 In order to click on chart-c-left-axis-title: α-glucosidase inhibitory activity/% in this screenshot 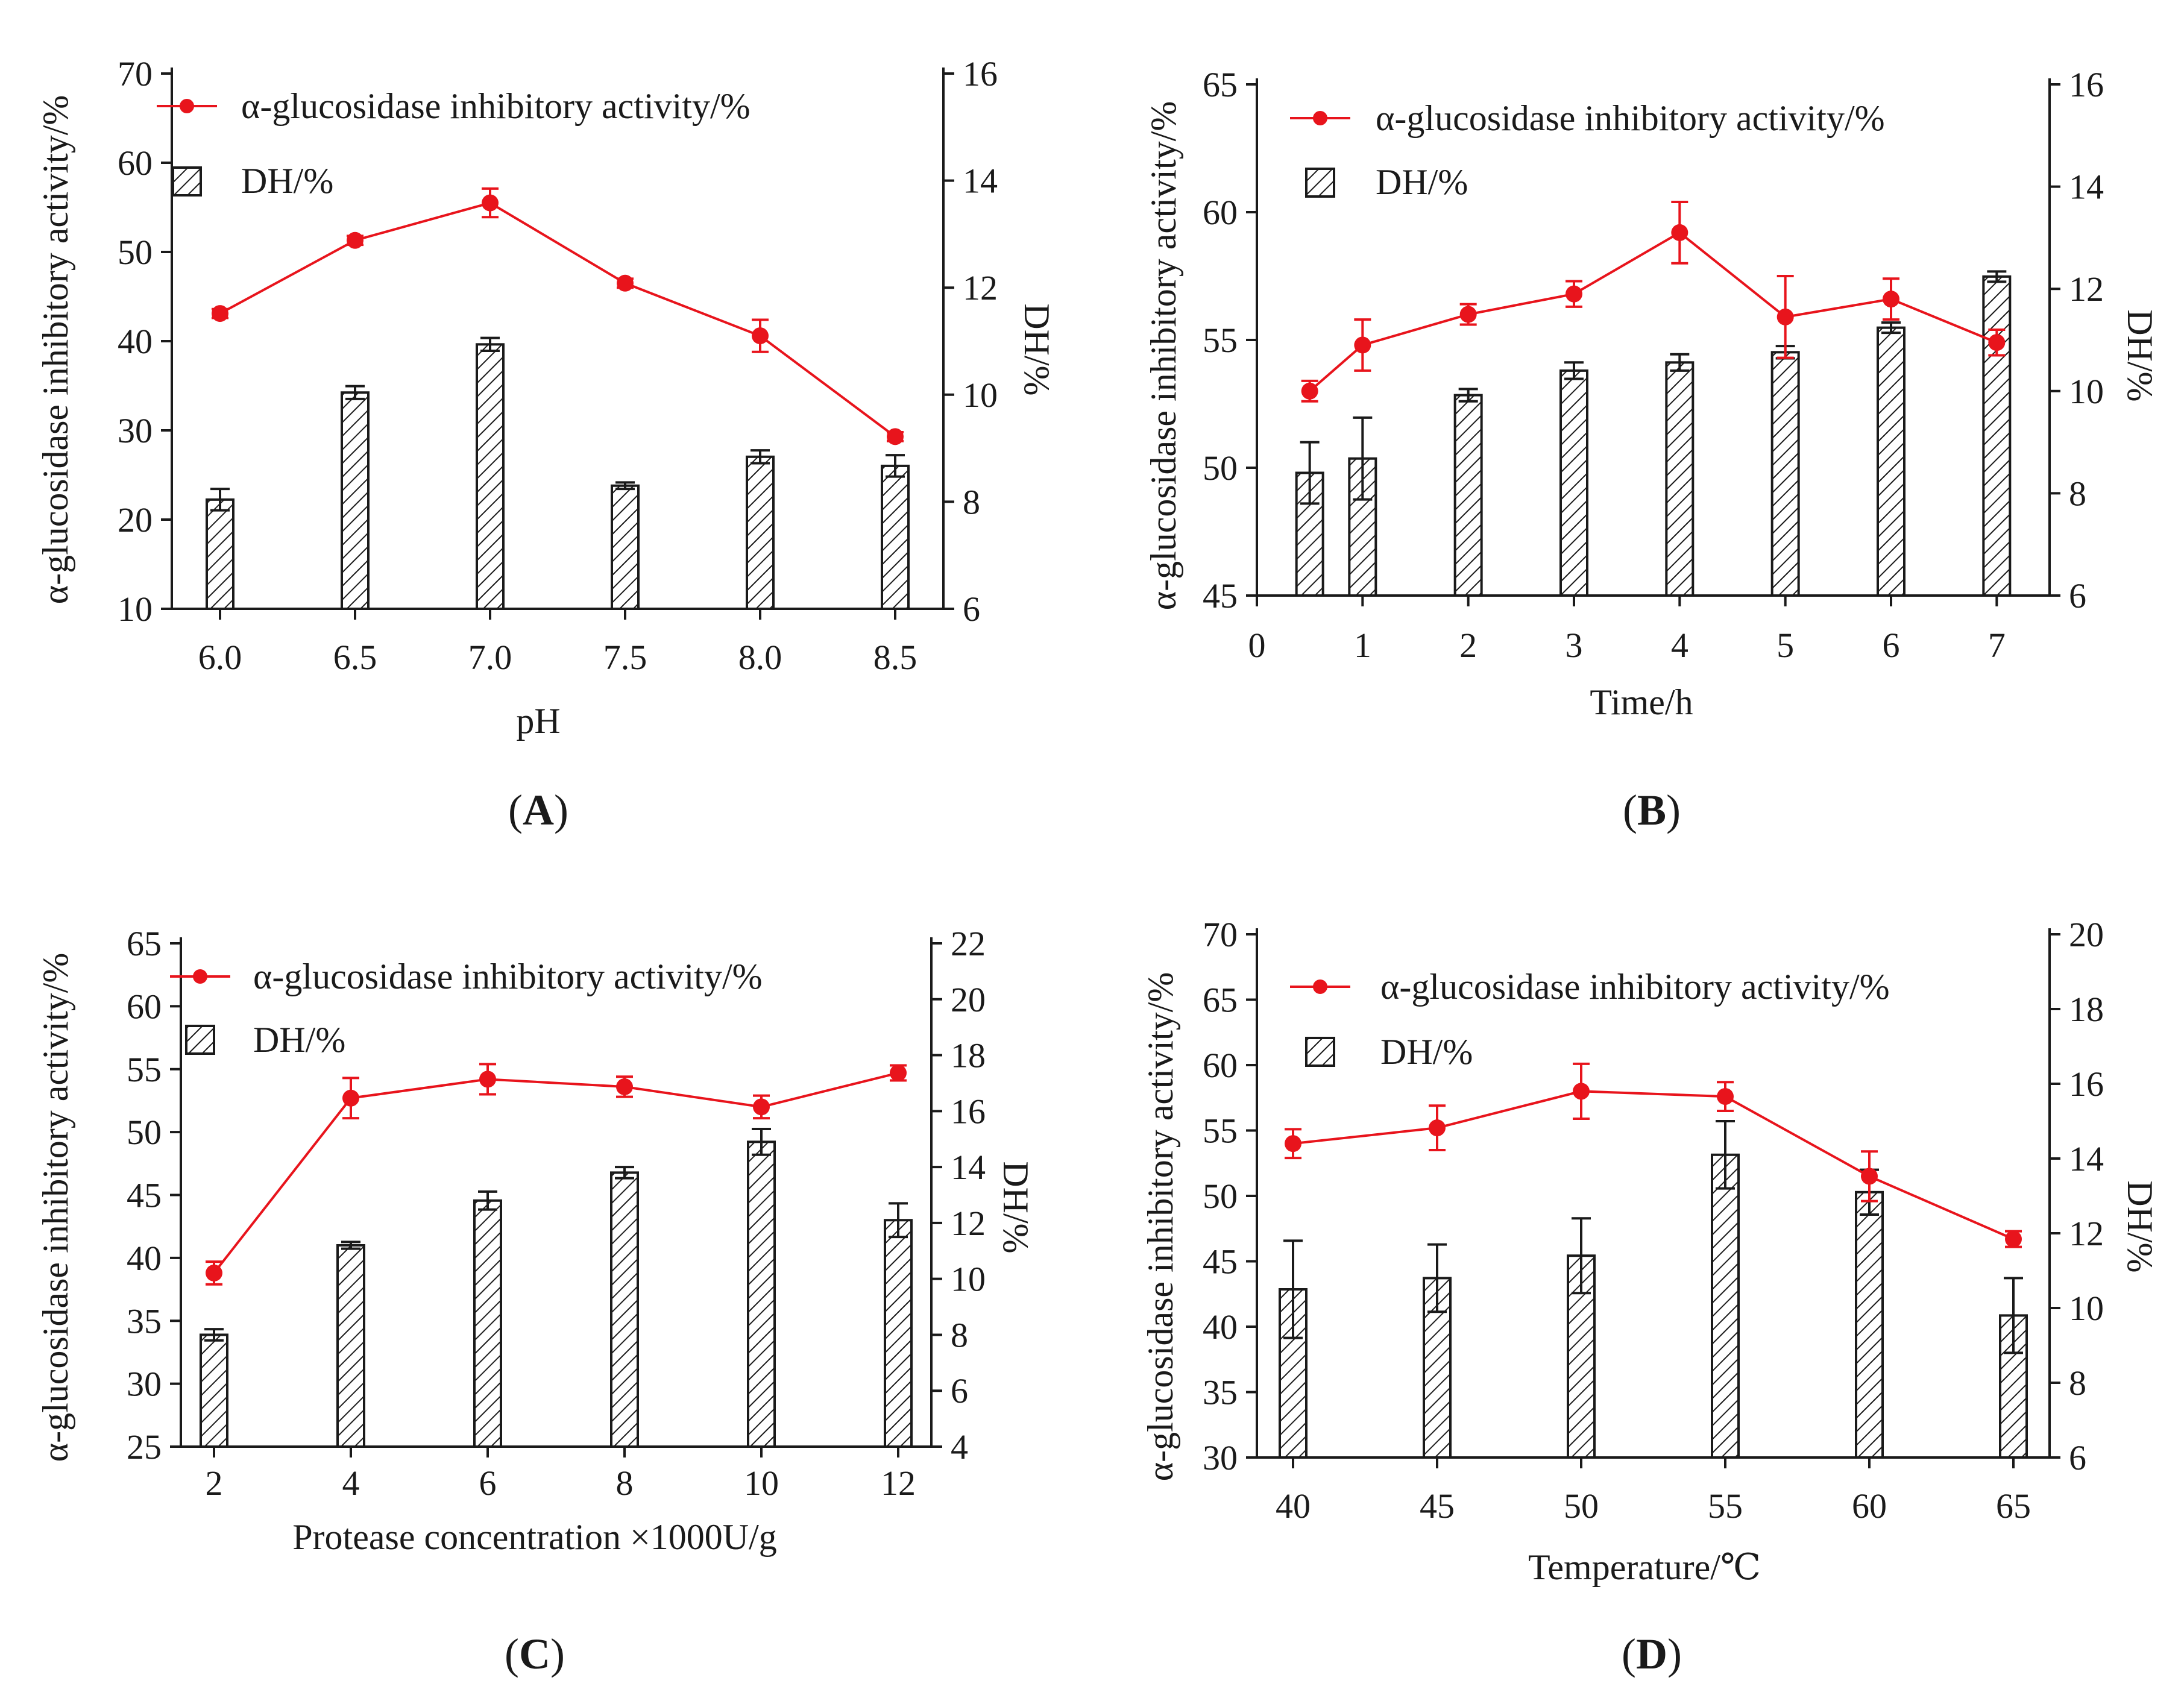, I will do `click(56, 1207)`.